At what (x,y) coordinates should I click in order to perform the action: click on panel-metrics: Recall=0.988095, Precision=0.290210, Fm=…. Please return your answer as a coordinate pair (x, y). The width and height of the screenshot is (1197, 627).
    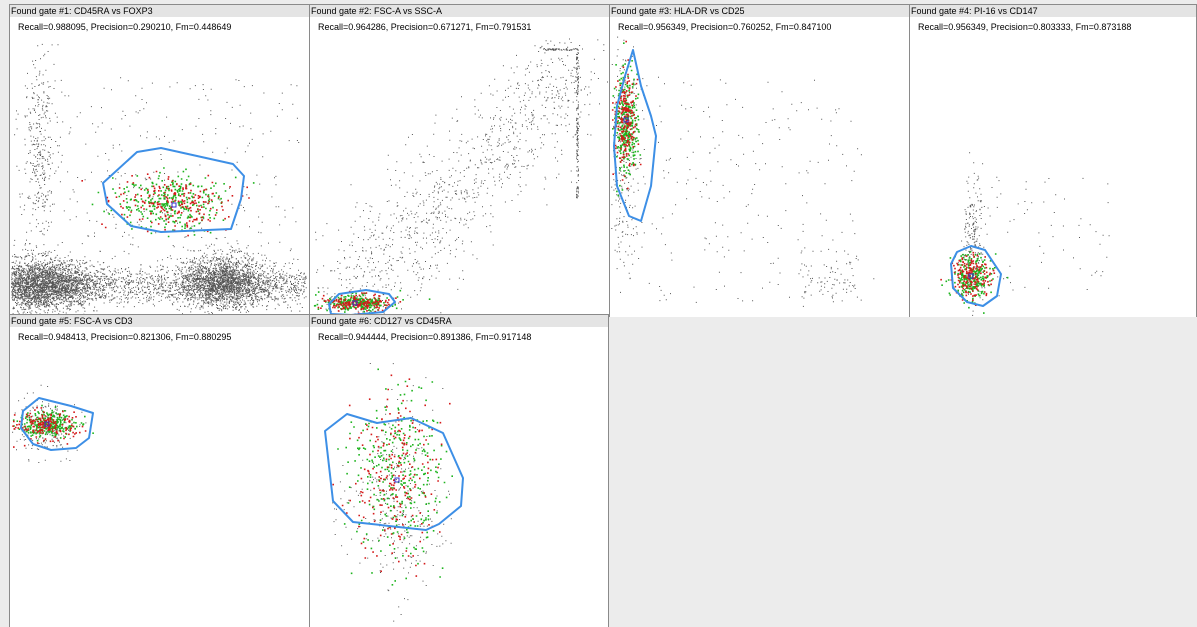
    Looking at the image, I should click on (125, 27).